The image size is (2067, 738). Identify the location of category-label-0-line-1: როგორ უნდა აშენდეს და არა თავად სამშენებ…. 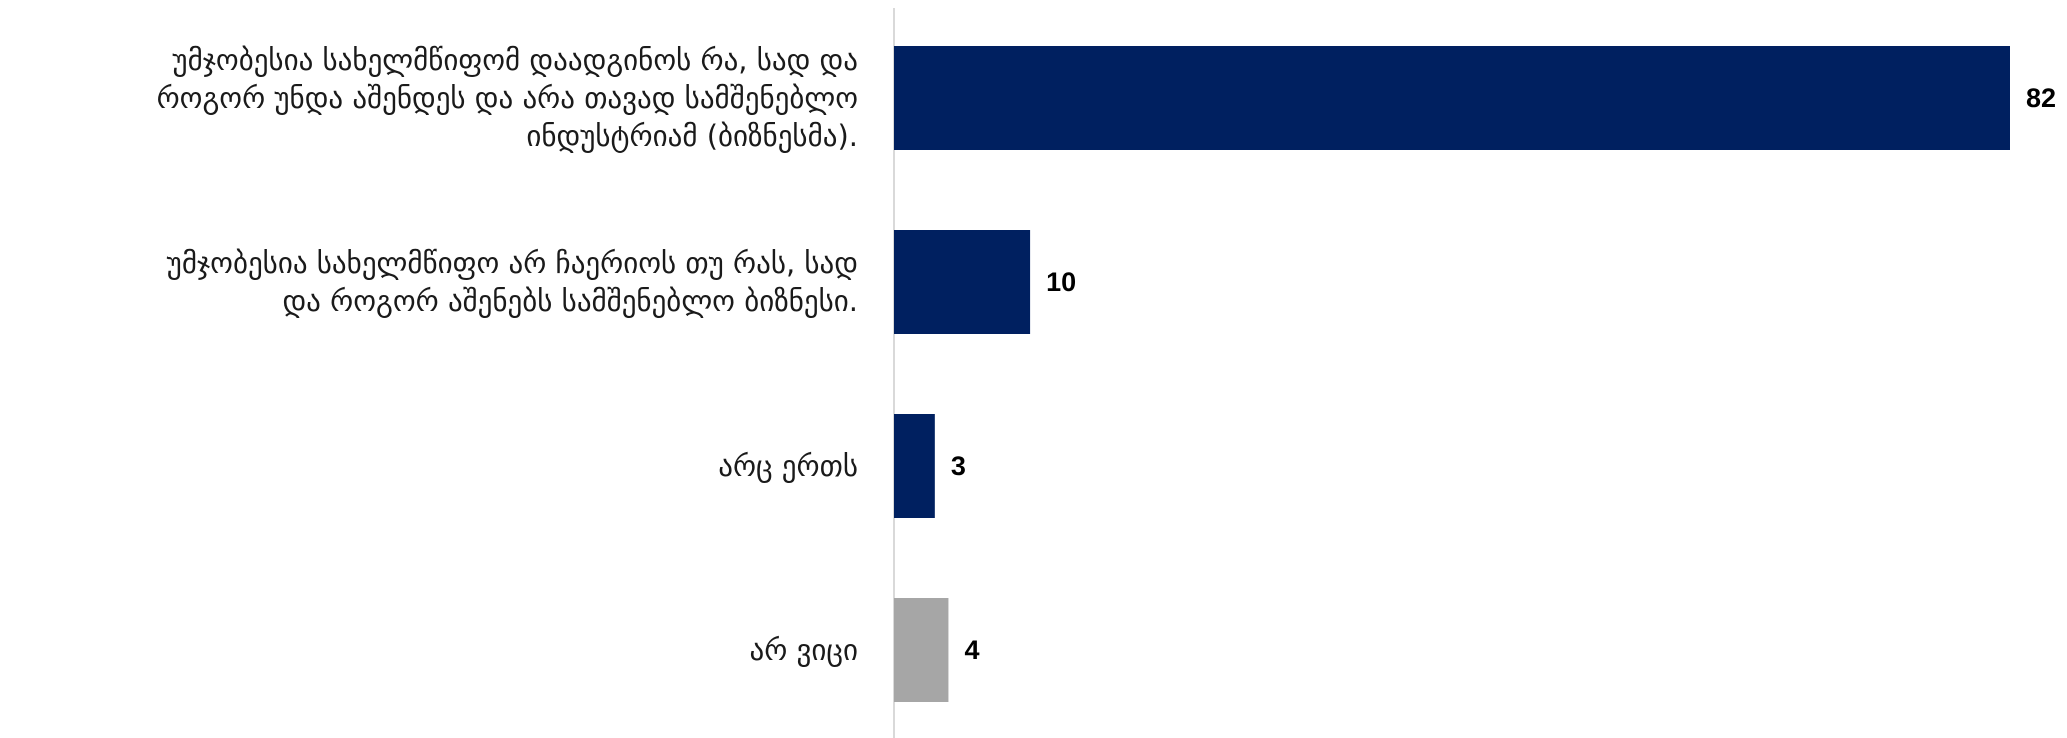
(507, 98).